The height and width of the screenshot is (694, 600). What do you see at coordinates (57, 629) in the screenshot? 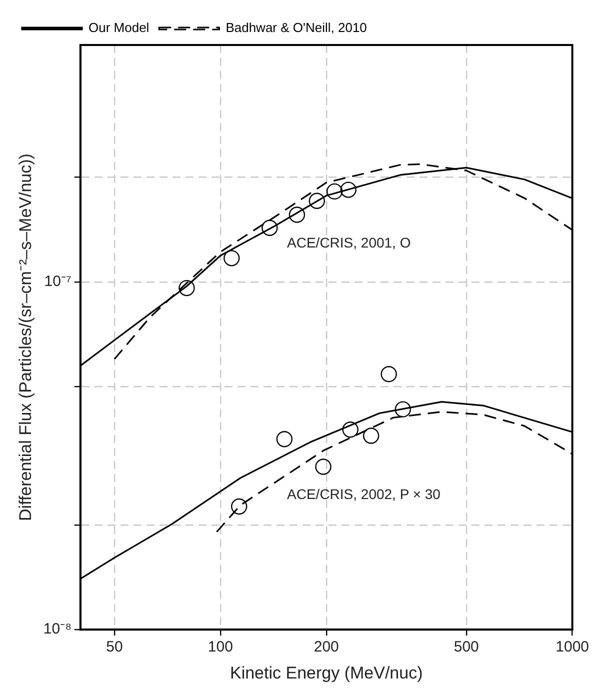
I see `y-tick-label: 10⁻⁸` at bounding box center [57, 629].